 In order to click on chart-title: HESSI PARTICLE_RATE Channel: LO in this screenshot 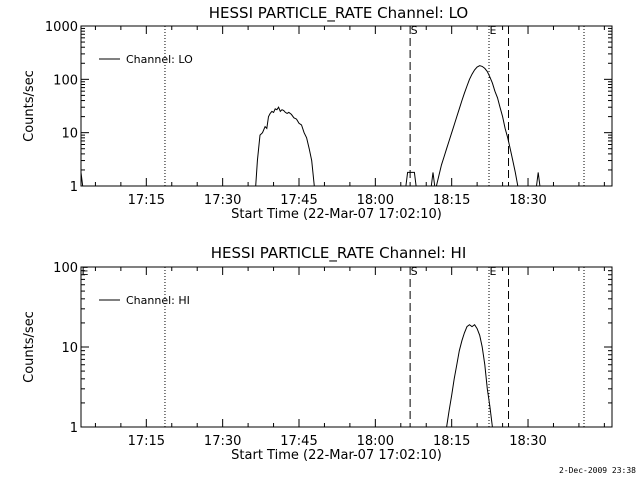, I will do `click(338, 13)`.